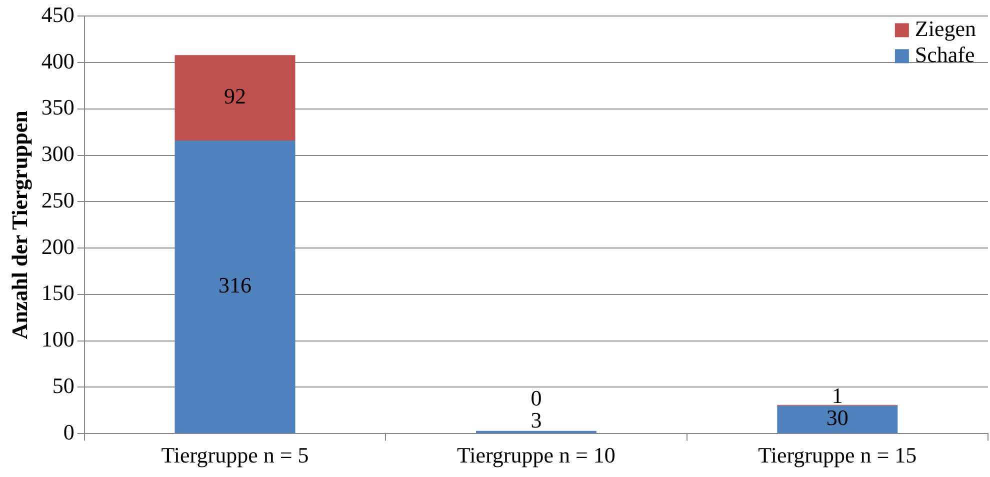  What do you see at coordinates (57, 246) in the screenshot?
I see `y-tick-label: 200` at bounding box center [57, 246].